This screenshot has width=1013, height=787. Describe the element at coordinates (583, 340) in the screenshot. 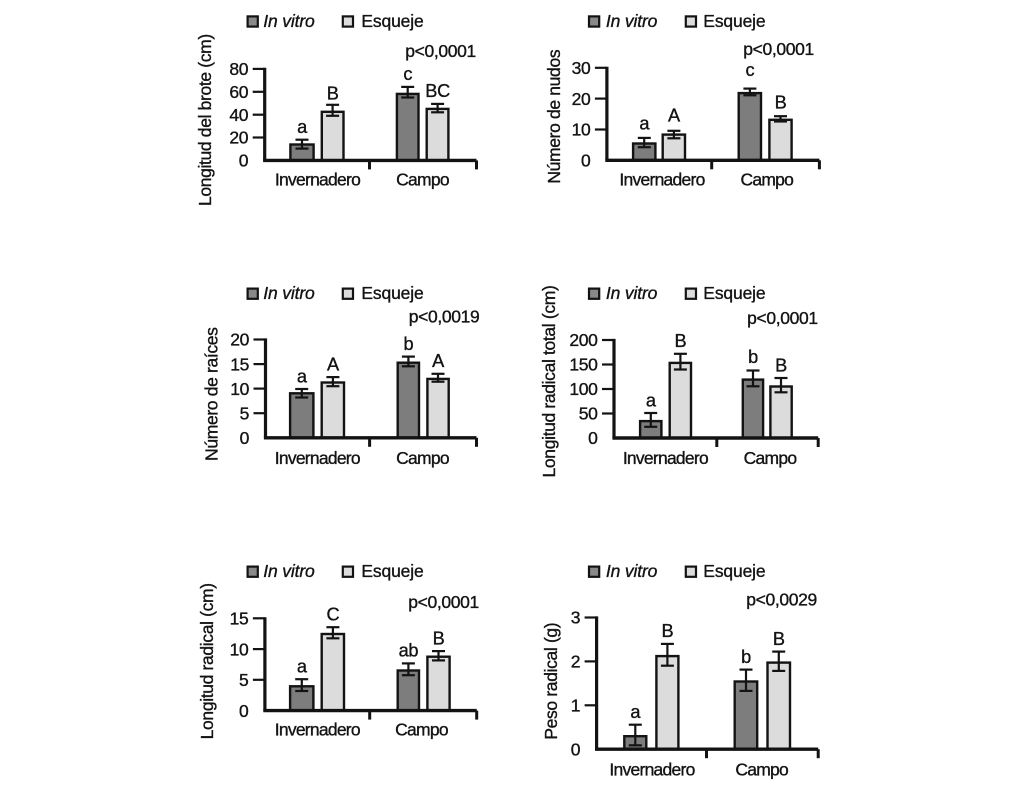

I see `svg-text: 200` at that location.